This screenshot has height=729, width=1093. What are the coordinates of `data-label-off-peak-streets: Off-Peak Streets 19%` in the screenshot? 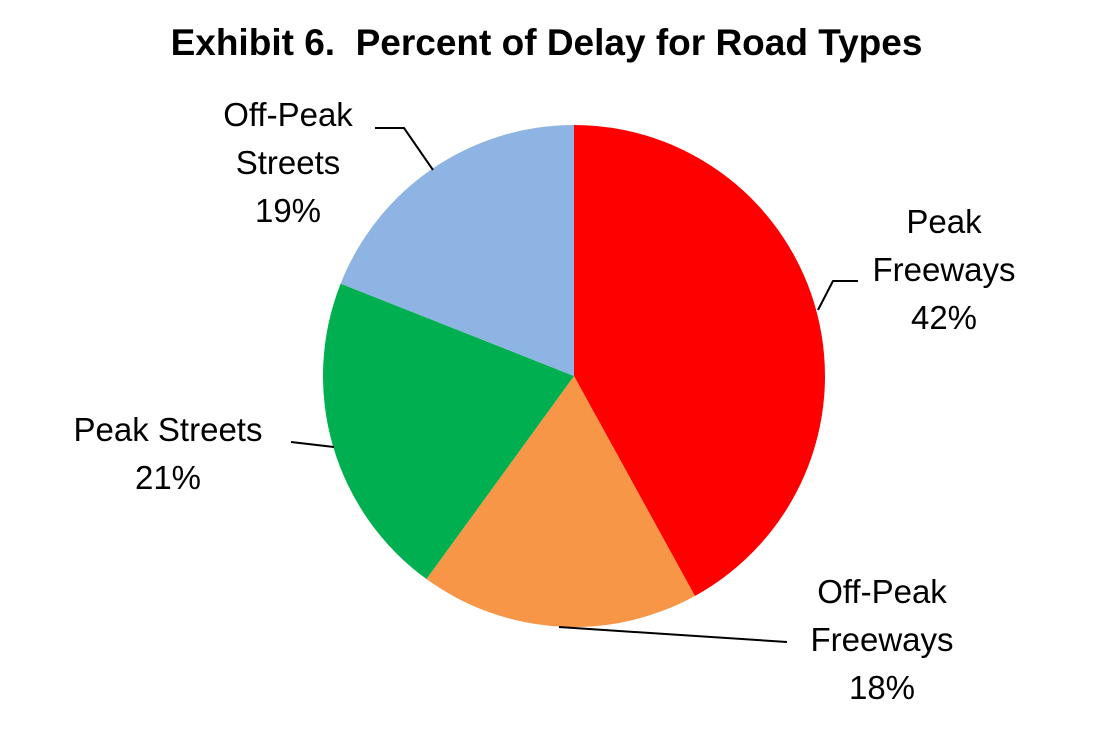 It's located at (288, 162).